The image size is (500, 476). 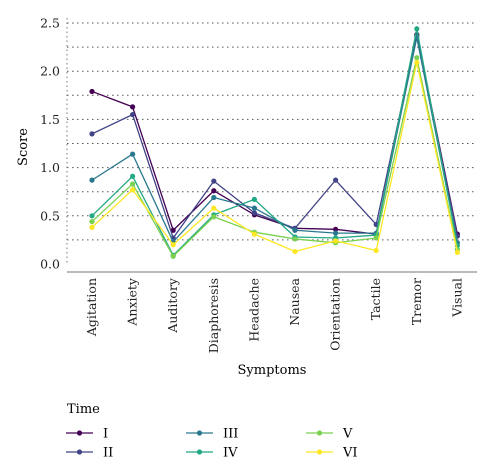 I want to click on x-tick-label: Orientation, so click(x=335, y=314).